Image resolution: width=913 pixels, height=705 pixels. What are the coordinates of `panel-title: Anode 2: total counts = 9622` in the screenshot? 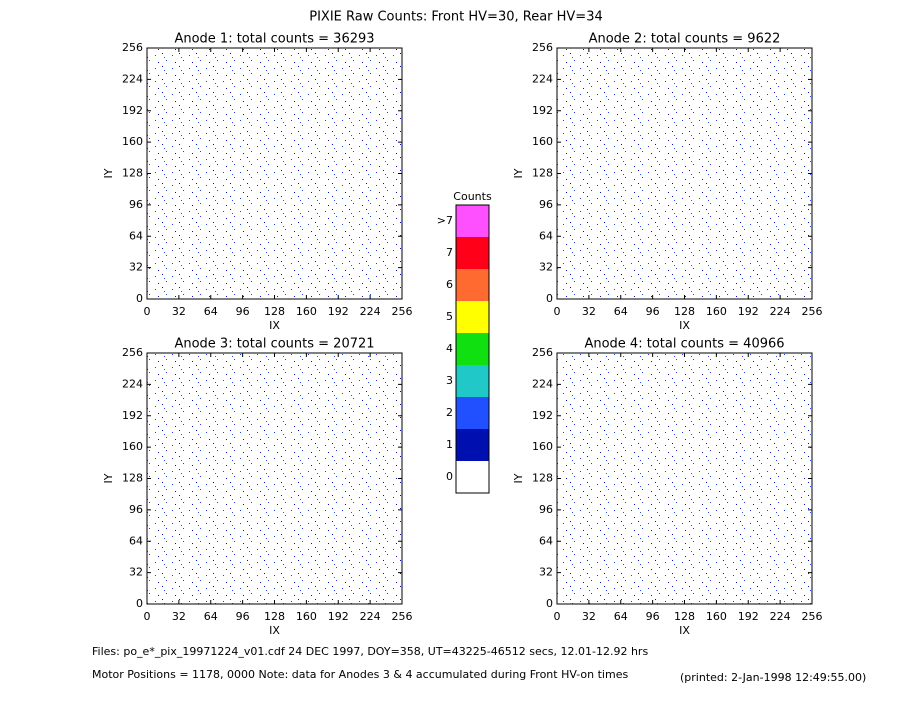 It's located at (685, 39).